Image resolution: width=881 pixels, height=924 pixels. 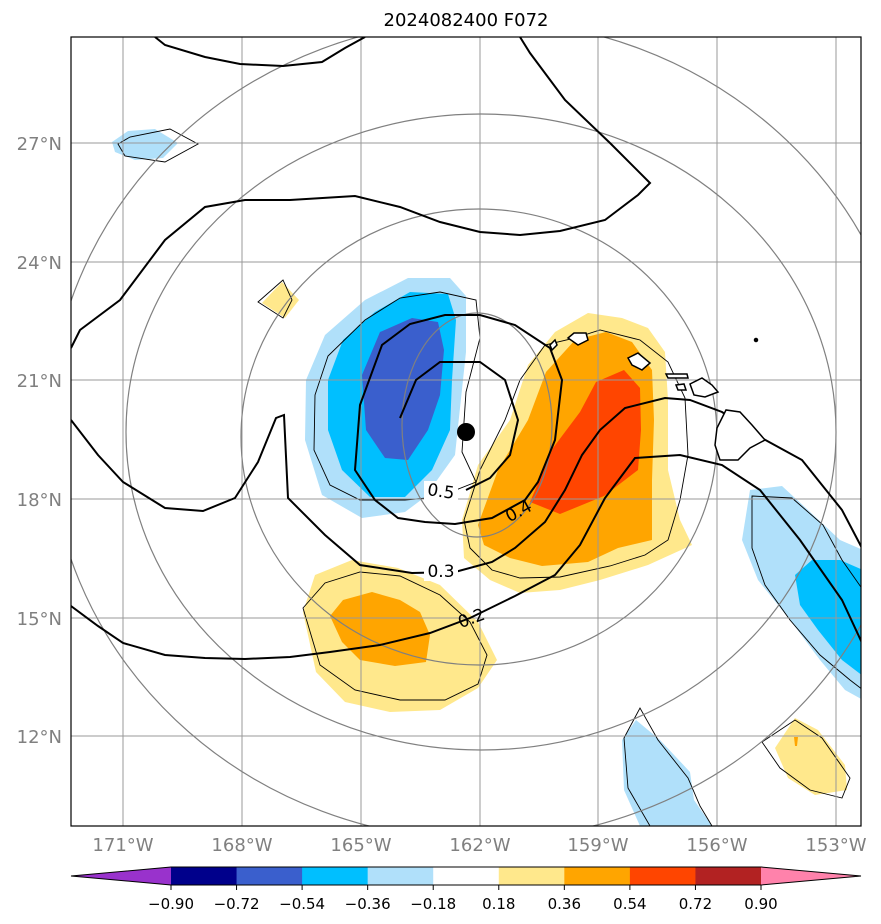 What do you see at coordinates (122, 845) in the screenshot?
I see `lon-label: 171°W` at bounding box center [122, 845].